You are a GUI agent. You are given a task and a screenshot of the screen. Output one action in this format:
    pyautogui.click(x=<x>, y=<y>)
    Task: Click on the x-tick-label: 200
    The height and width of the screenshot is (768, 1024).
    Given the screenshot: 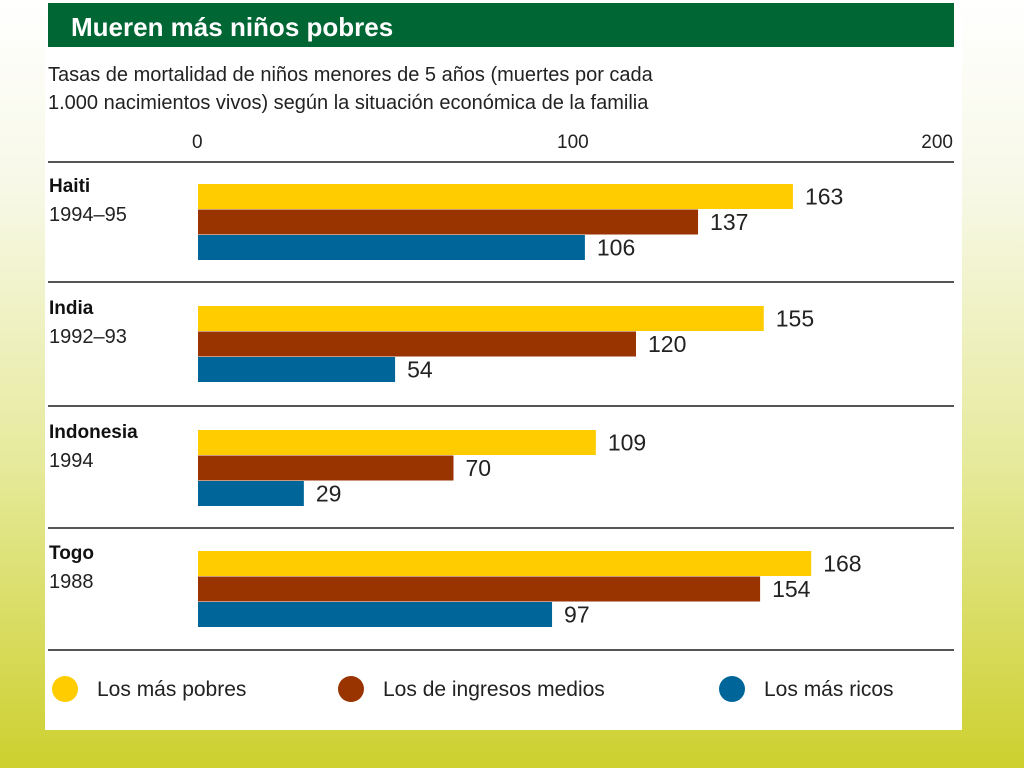 What is the action you would take?
    pyautogui.click(x=937, y=142)
    